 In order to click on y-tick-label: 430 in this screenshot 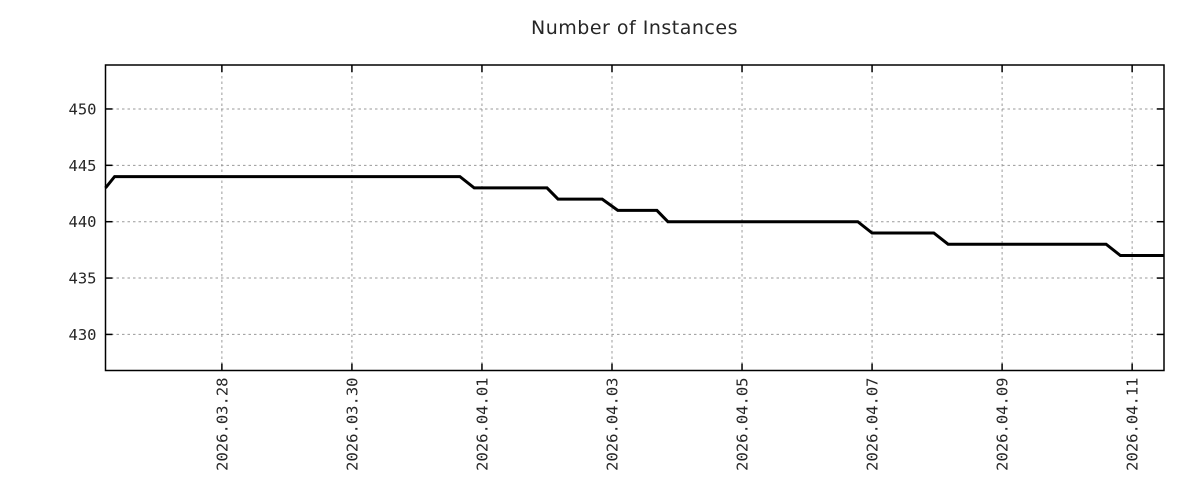, I will do `click(83, 335)`.